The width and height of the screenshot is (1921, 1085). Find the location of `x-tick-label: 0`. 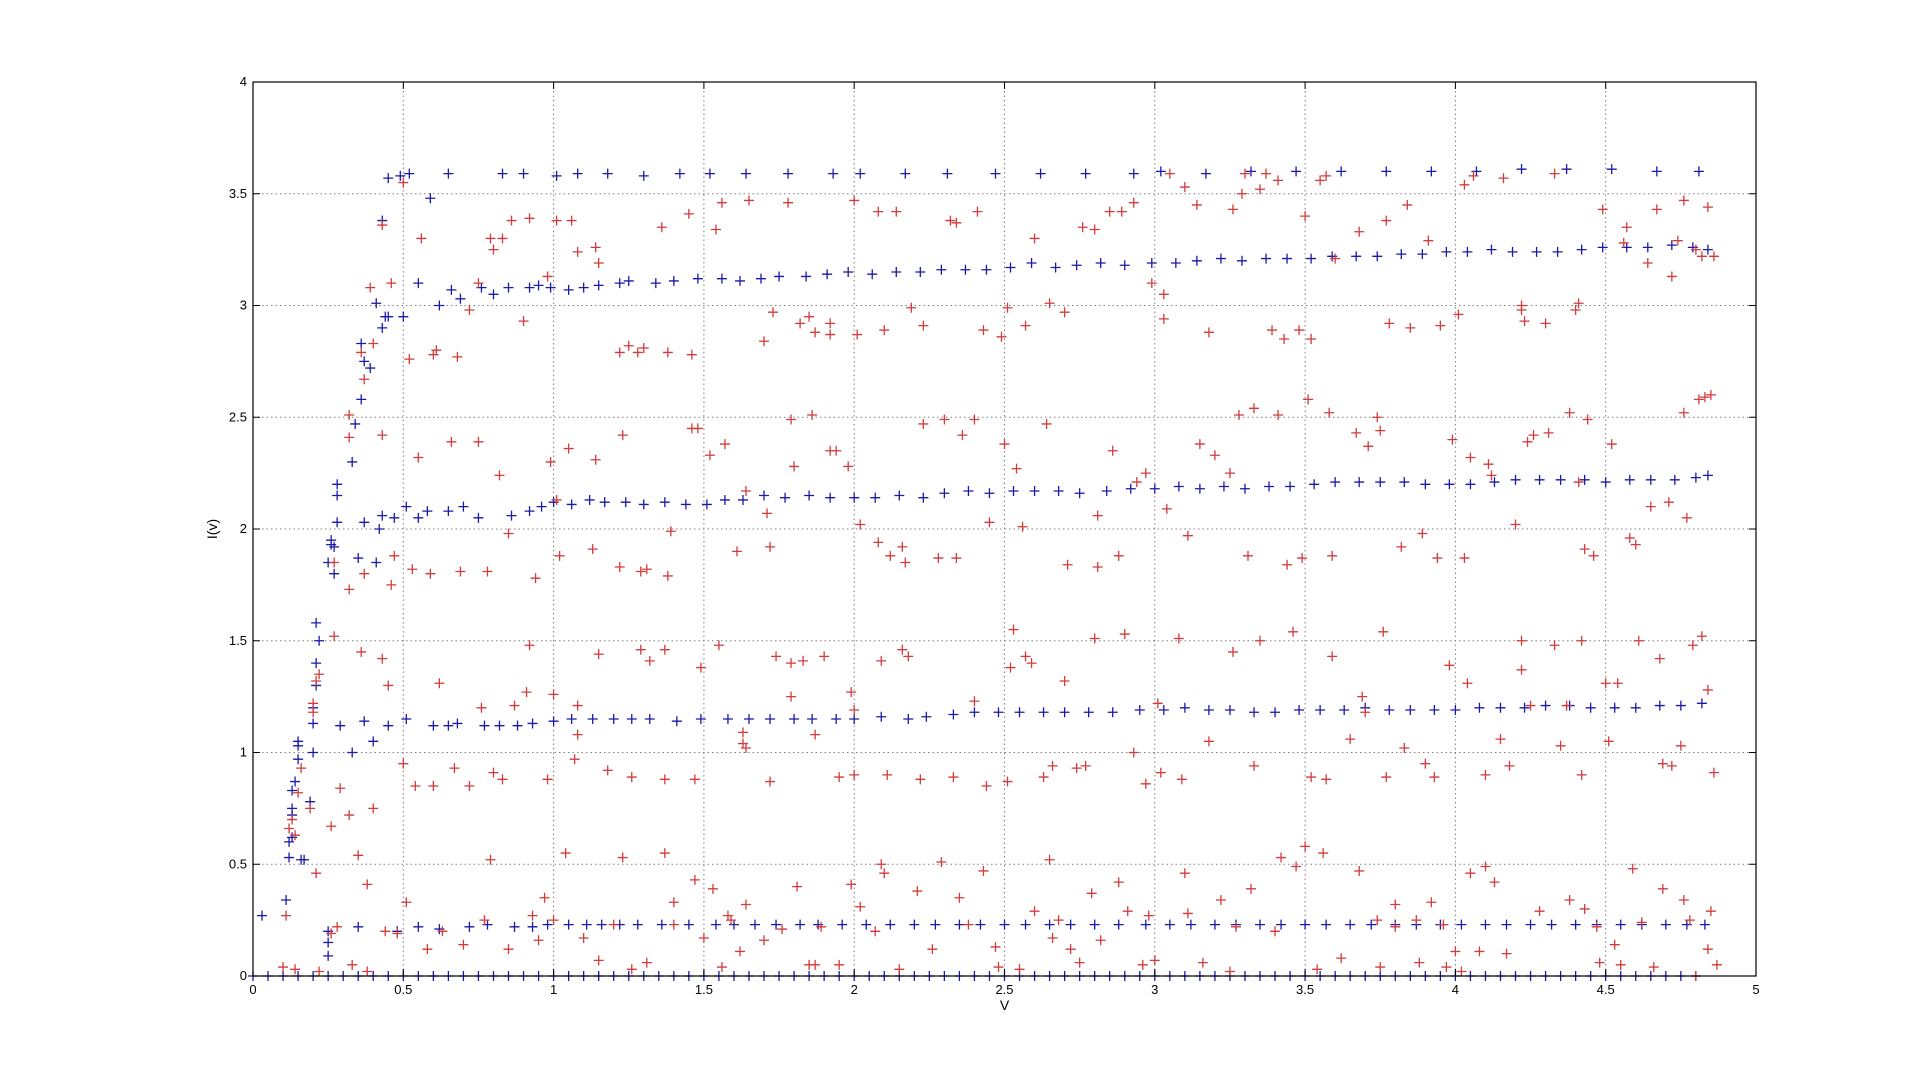

x-tick-label: 0 is located at coordinates (252, 989).